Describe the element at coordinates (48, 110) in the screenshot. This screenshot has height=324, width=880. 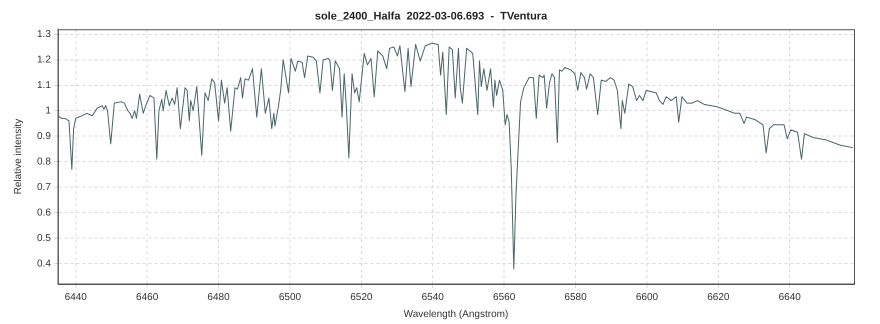
I see `y-tick-label: 1` at that location.